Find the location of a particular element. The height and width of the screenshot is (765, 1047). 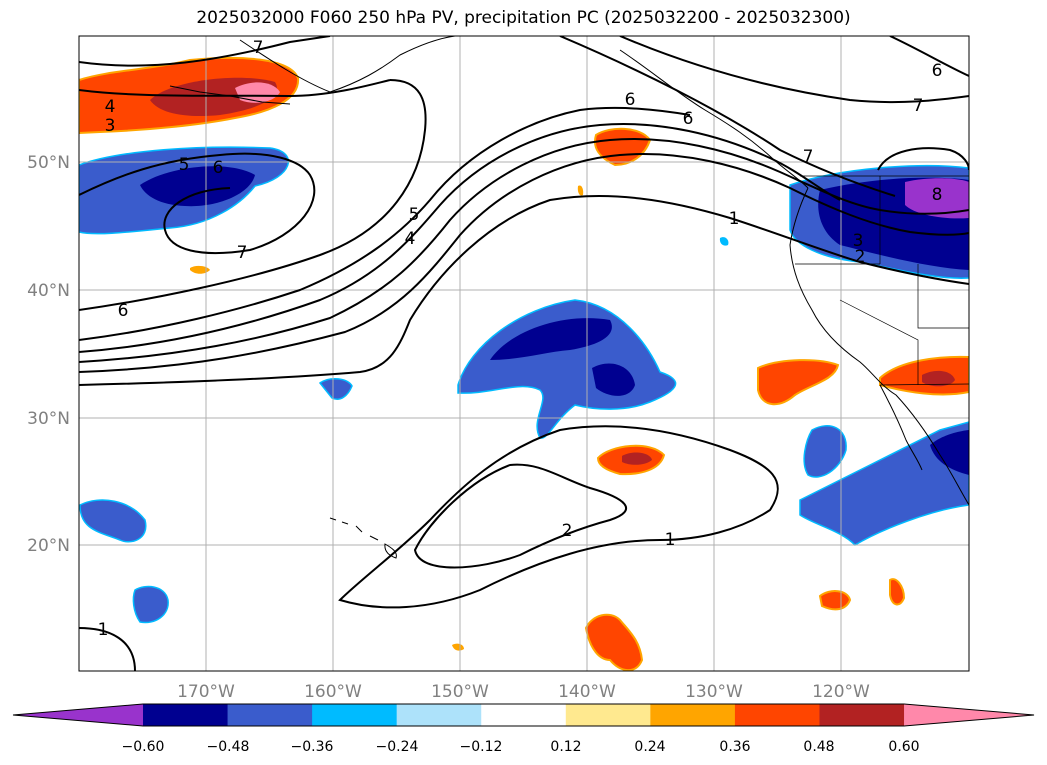

contour-label: 8 is located at coordinates (937, 195).